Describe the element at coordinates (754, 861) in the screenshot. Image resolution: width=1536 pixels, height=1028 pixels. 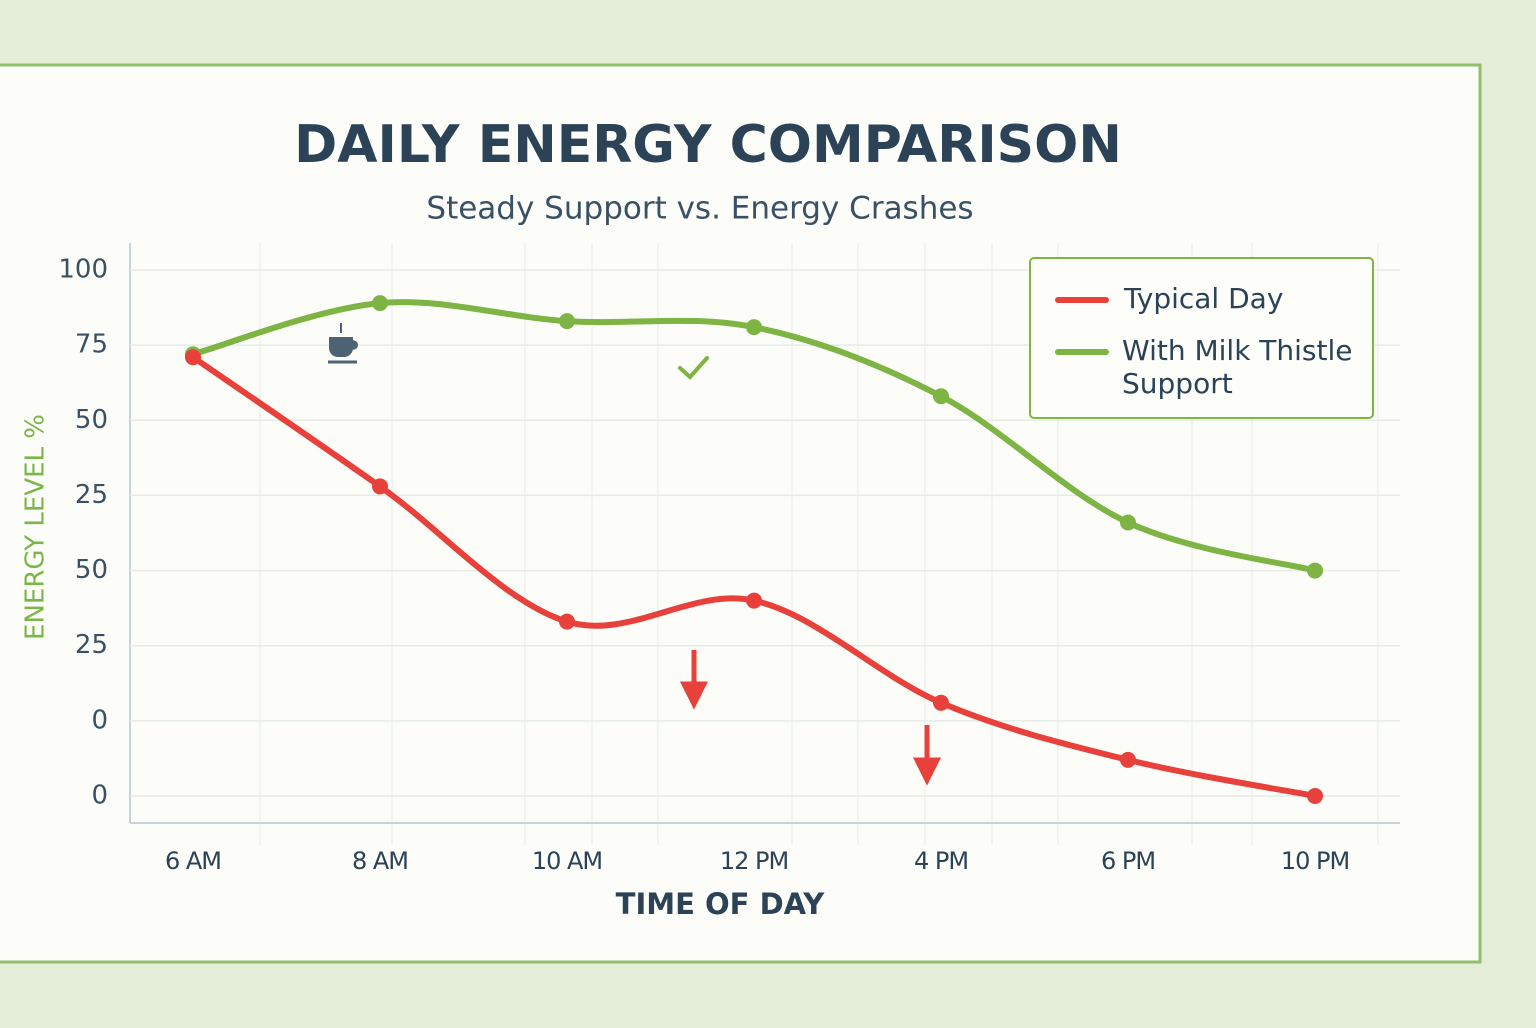
I see `x-tick-label: 12 PM` at that location.